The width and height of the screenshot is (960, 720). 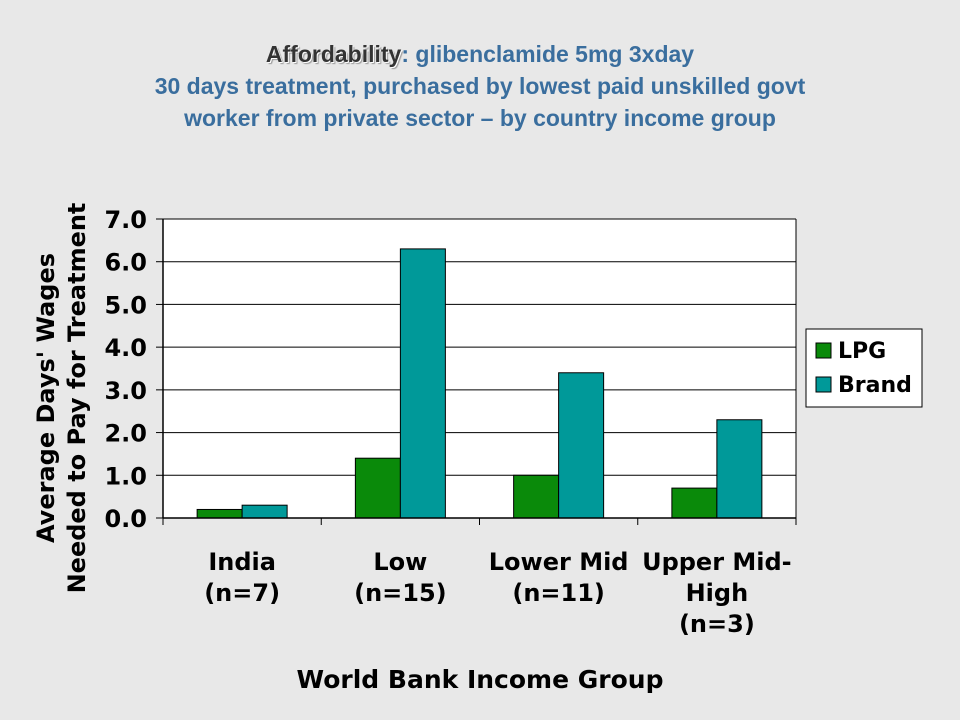 What do you see at coordinates (77, 398) in the screenshot?
I see `y-axis-title-line: Needed to Pay for Treatment` at bounding box center [77, 398].